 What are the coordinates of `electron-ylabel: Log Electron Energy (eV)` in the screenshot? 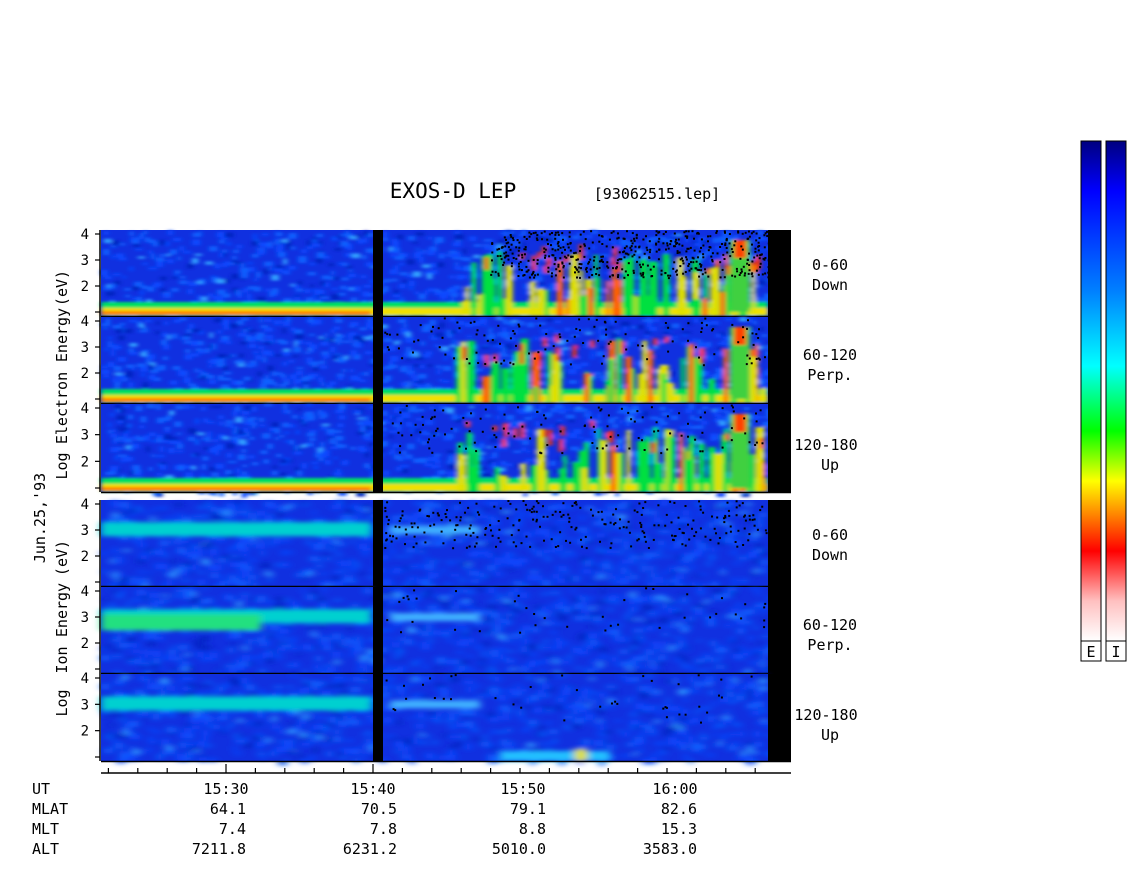 It's located at (62, 375).